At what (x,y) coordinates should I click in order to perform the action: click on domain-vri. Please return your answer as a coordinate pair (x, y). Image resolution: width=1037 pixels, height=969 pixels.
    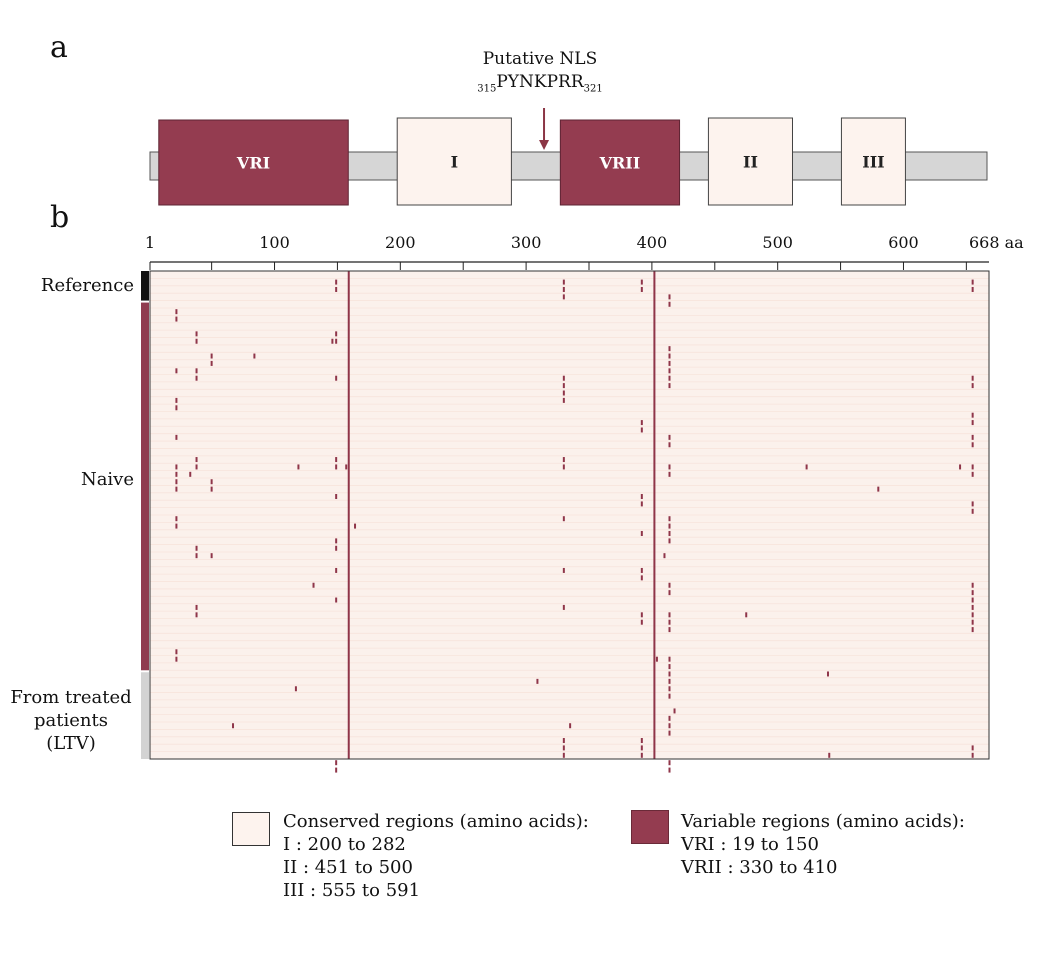
    Looking at the image, I should click on (253, 162).